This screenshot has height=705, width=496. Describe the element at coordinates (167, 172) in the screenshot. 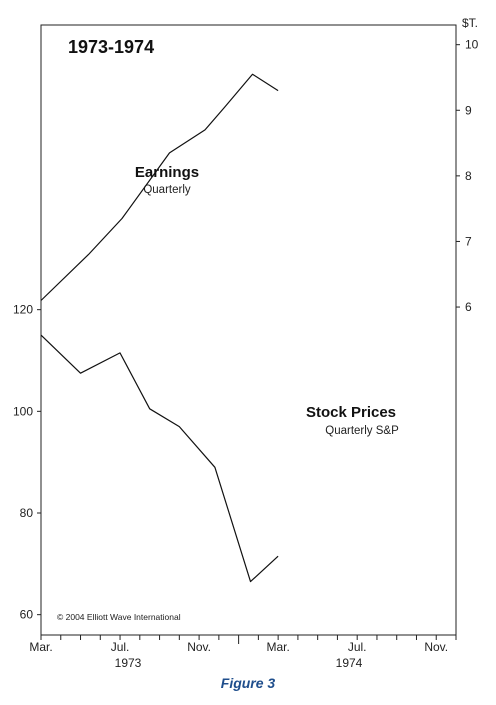

I see `earnings-series-label: Earnings` at that location.